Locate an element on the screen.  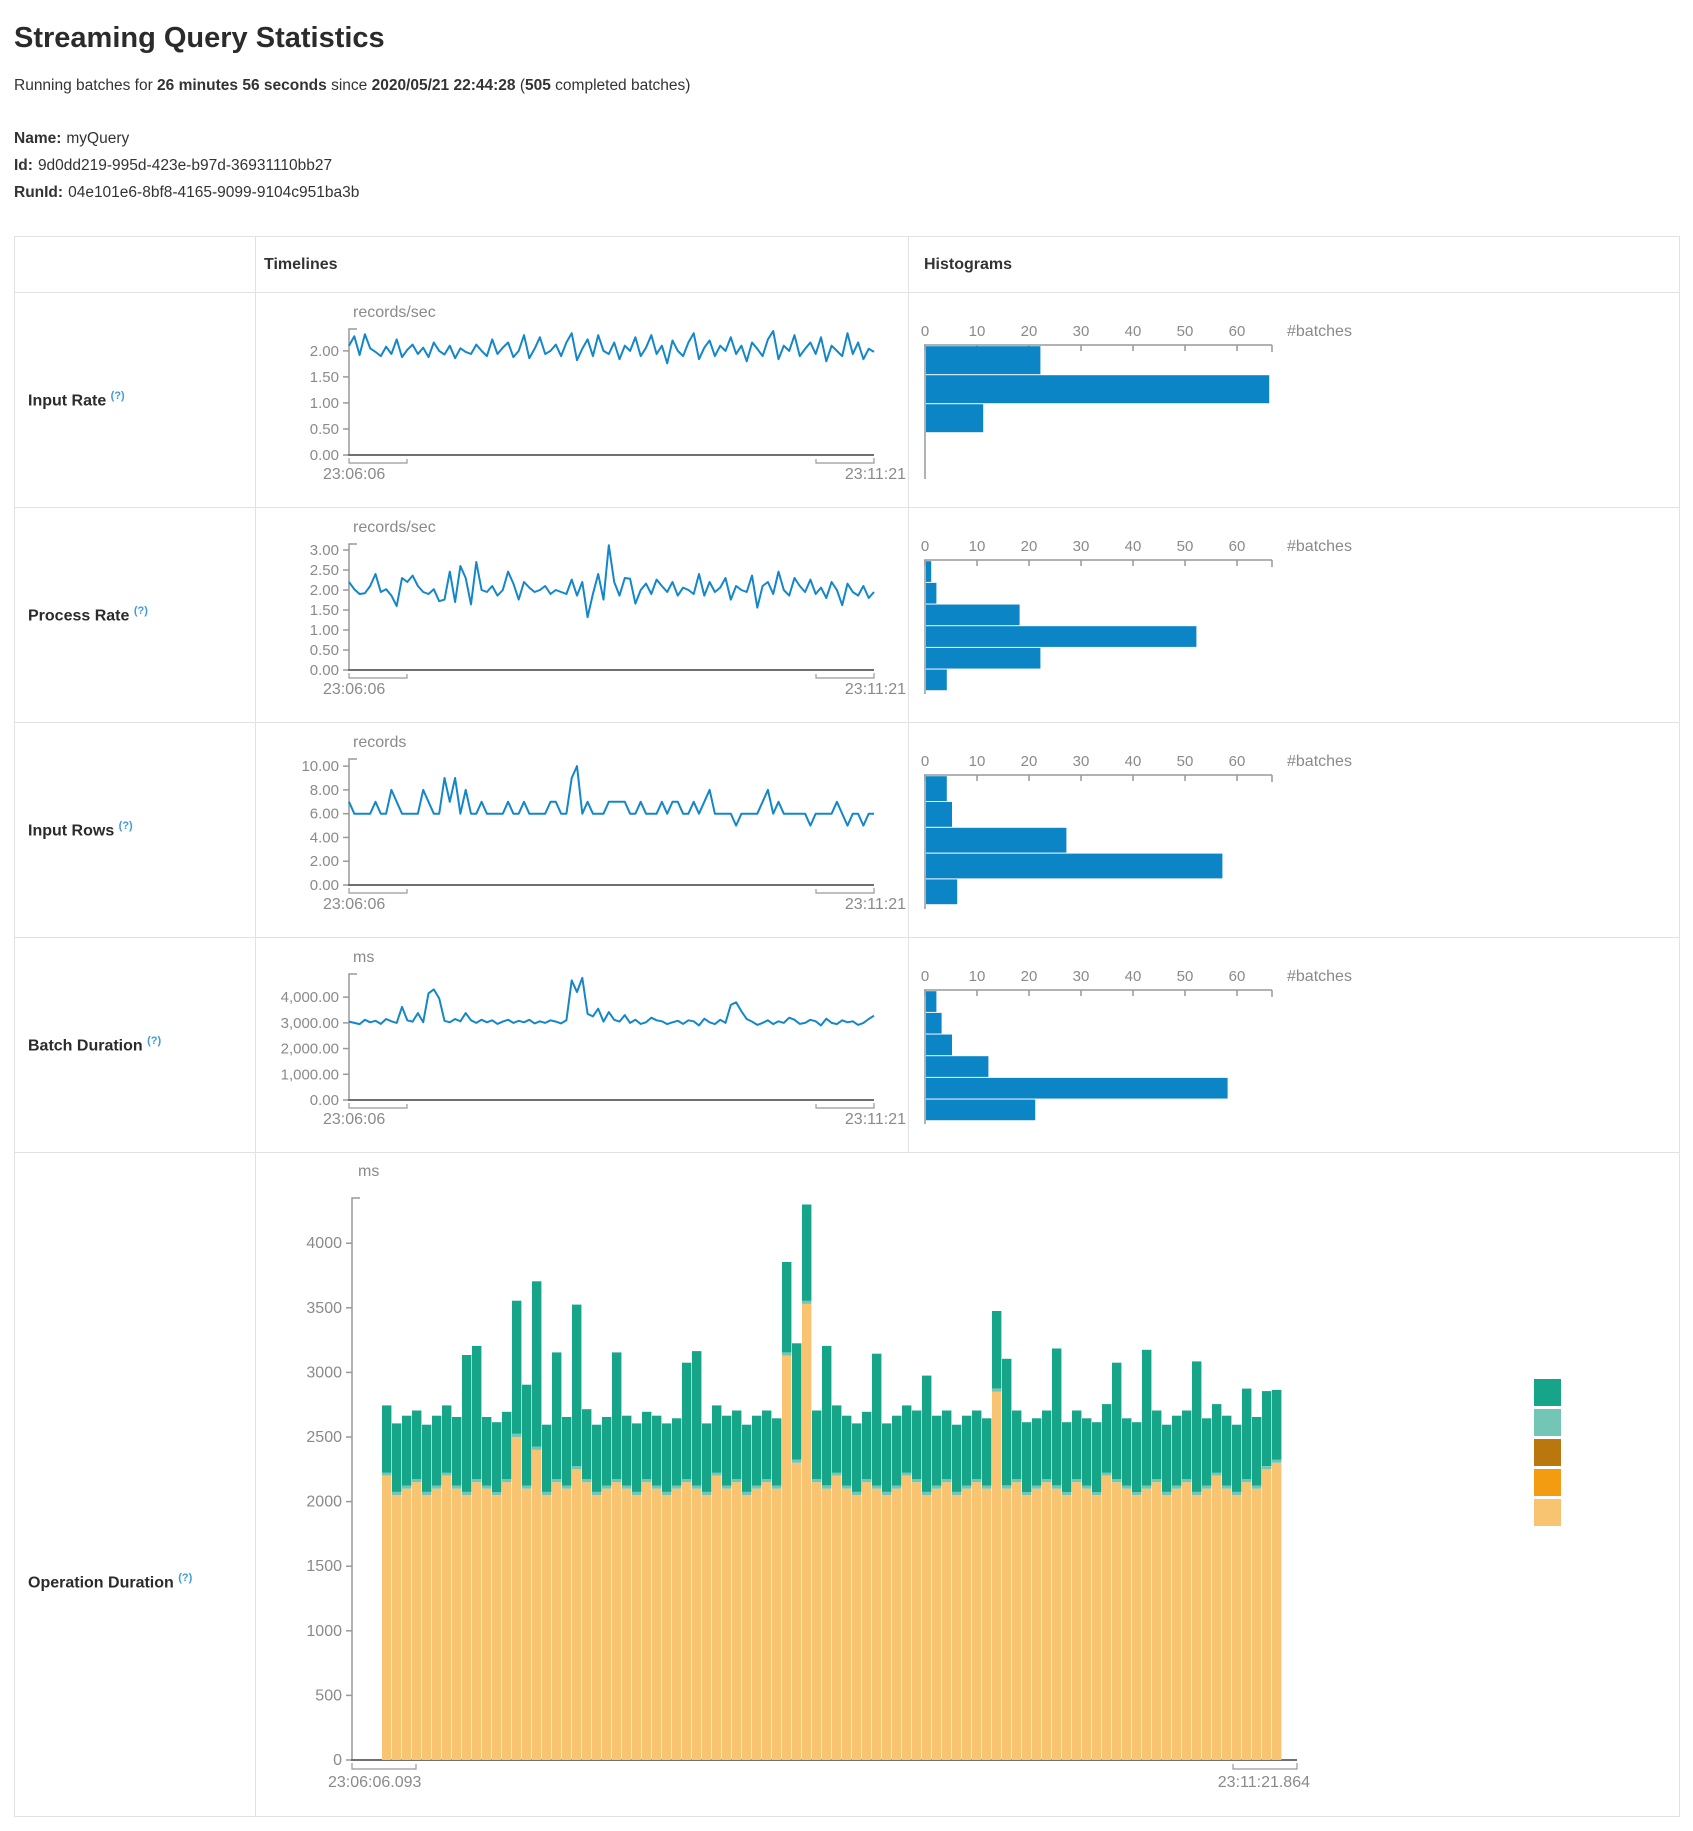
svg-text: 3,000.00 is located at coordinates (310, 1023).